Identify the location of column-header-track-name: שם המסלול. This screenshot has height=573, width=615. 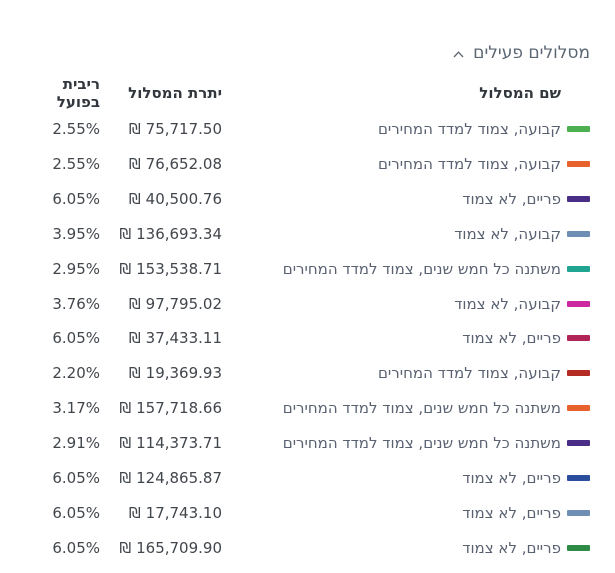
(520, 93).